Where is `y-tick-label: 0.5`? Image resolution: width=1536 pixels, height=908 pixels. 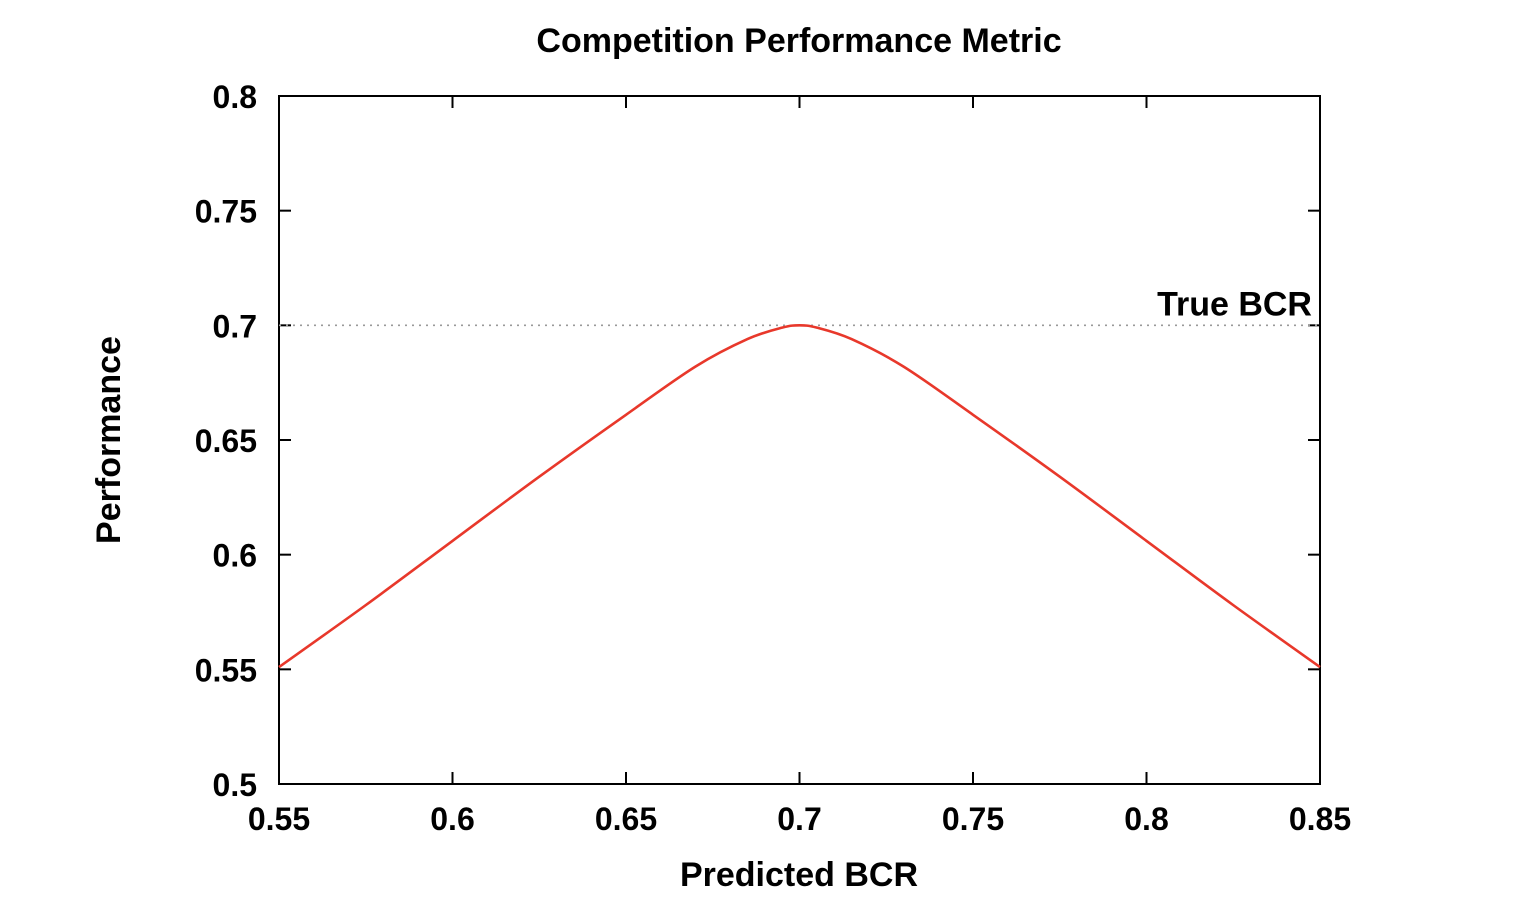
y-tick-label: 0.5 is located at coordinates (235, 785).